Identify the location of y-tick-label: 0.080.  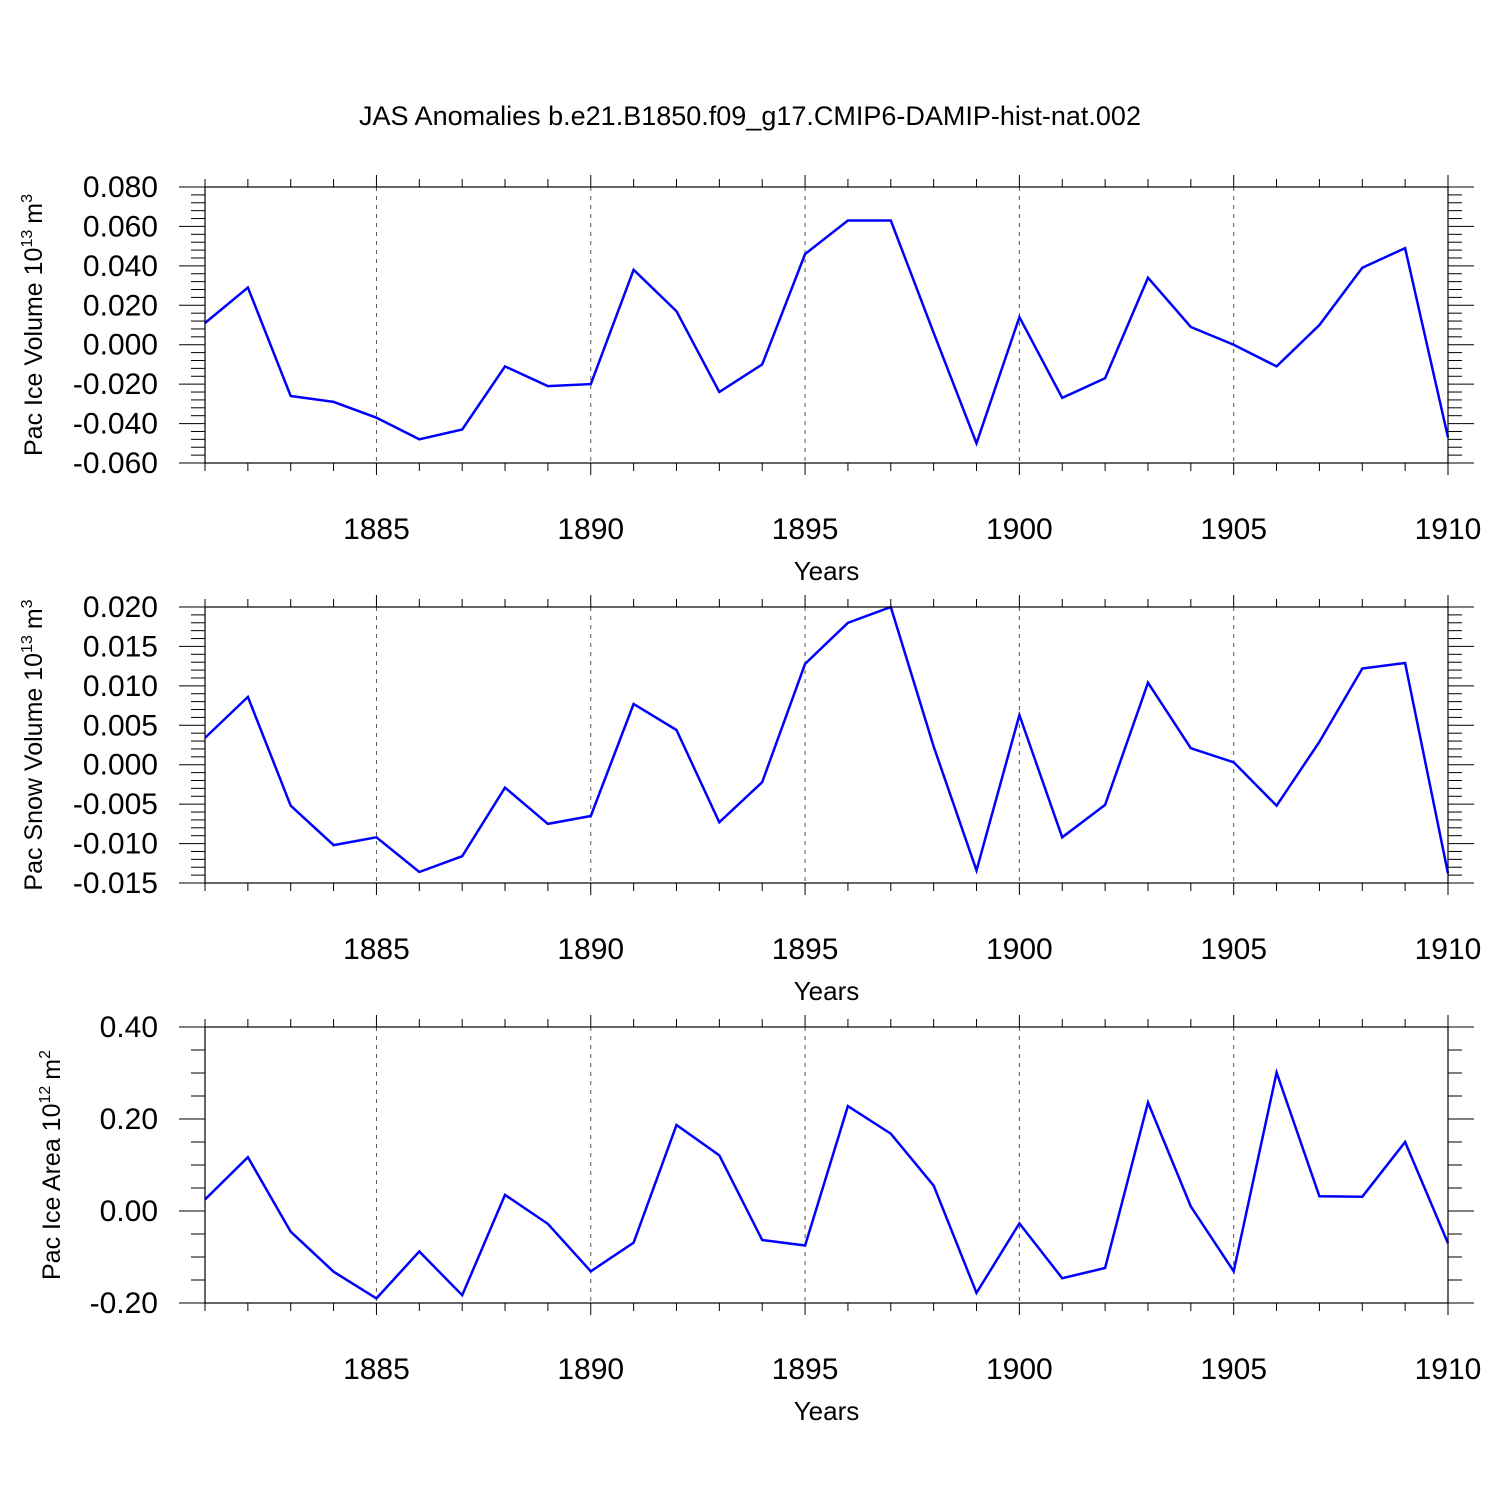
(120, 187).